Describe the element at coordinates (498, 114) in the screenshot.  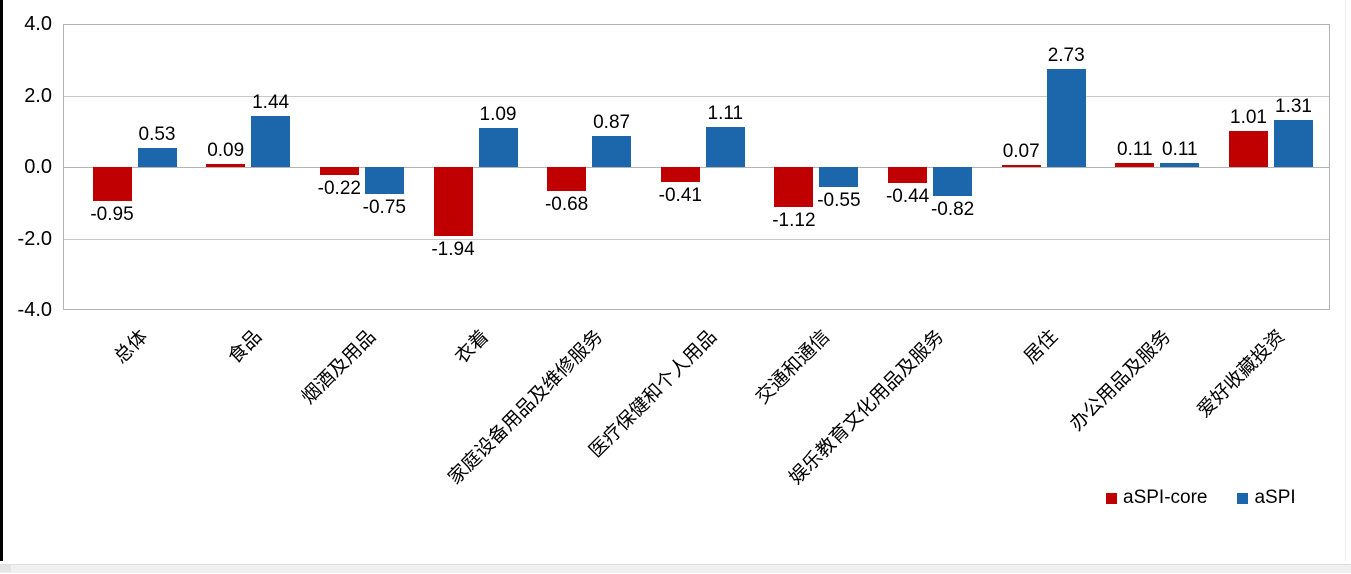
I see `value-label: 1.09` at that location.